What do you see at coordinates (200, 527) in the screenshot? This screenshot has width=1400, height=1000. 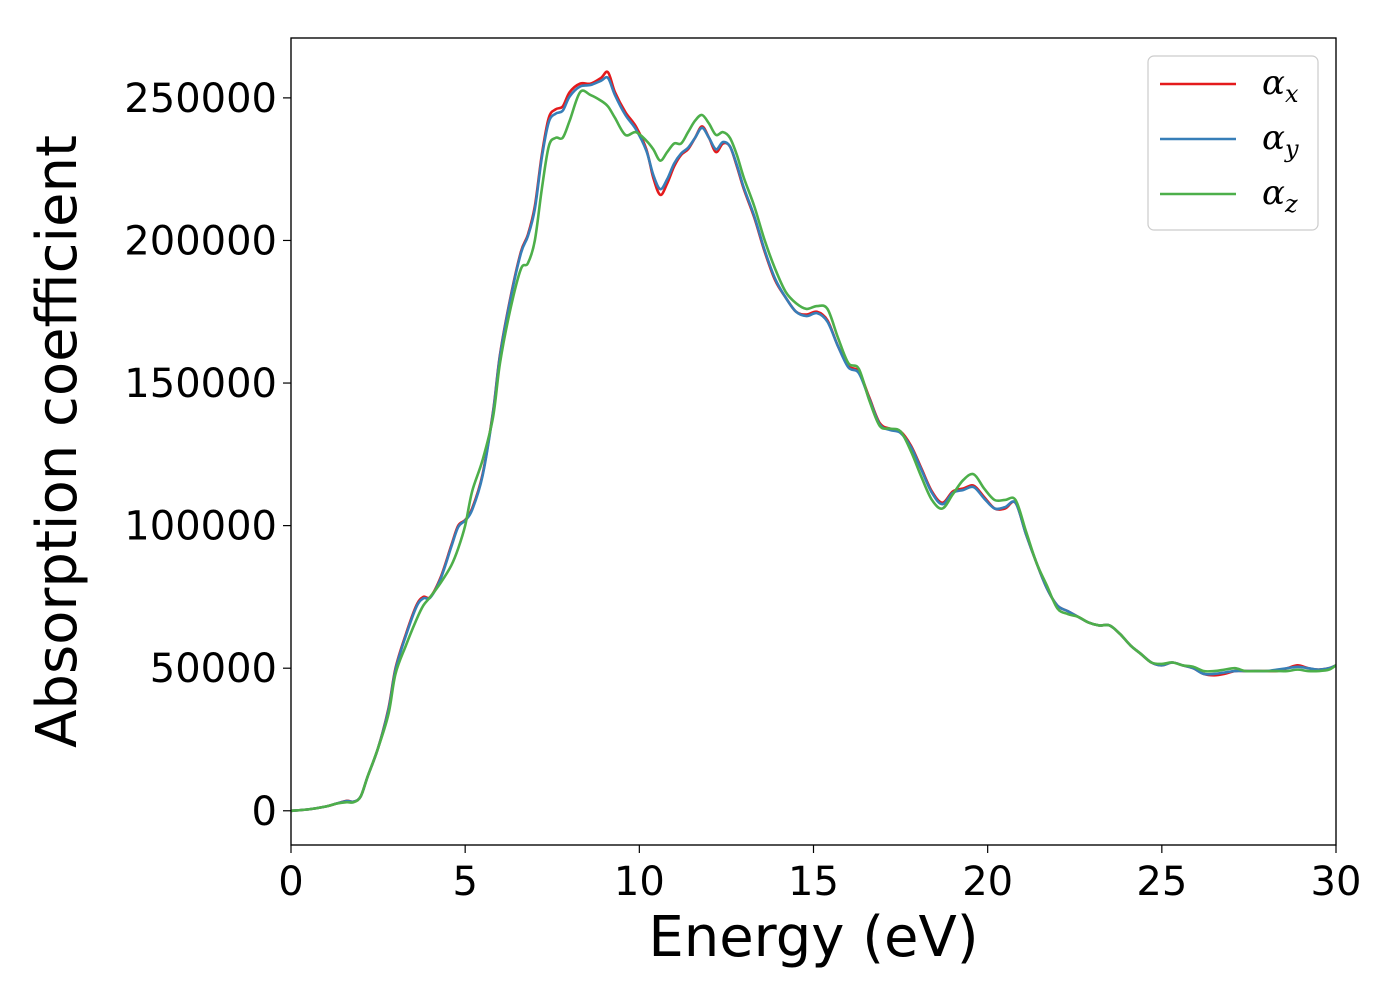 I see `y-tick-label: 100000` at bounding box center [200, 527].